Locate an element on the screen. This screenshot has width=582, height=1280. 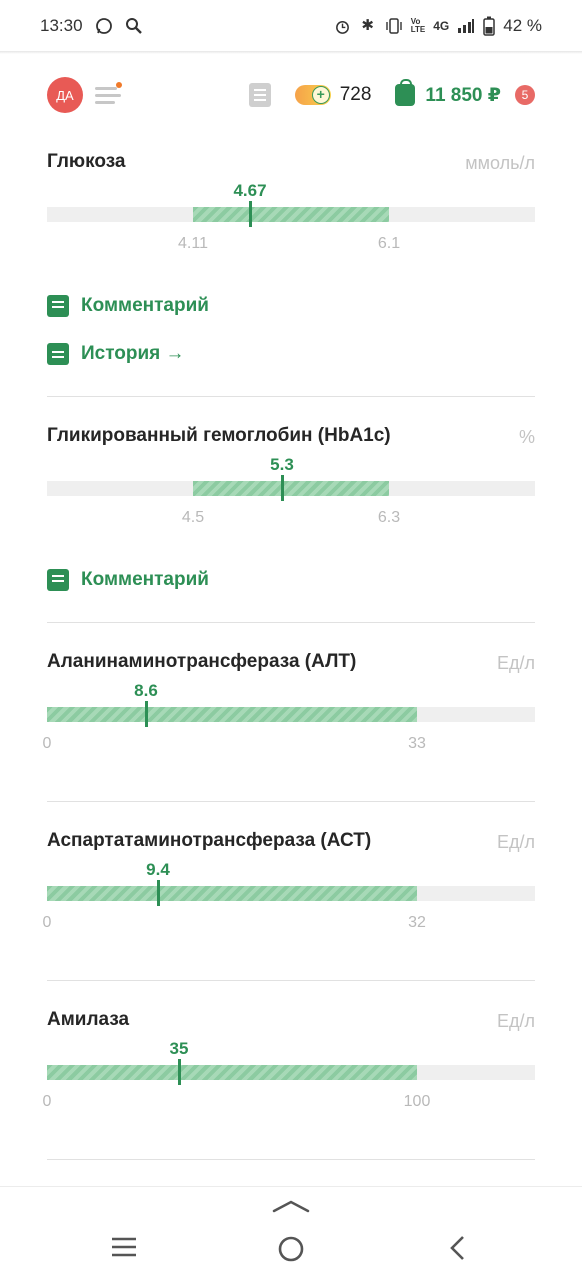
system-nav-bar is located at coordinates (291, 1233).